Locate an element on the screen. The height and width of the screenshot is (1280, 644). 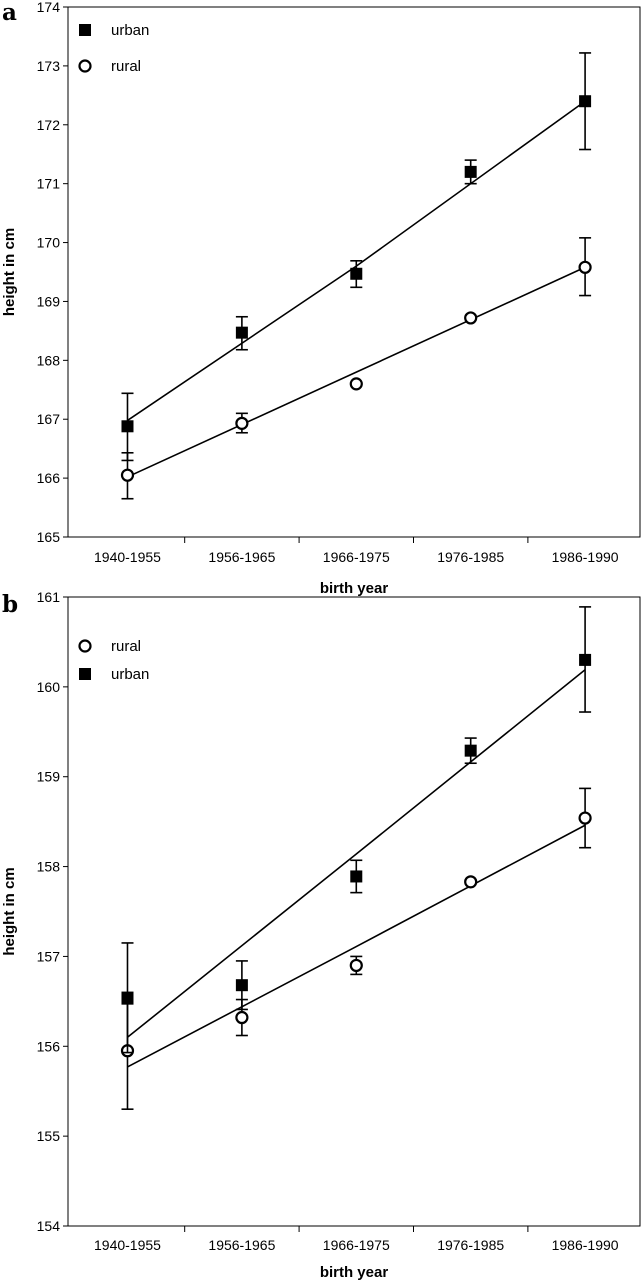
y-tick-label: 158 is located at coordinates (49, 867).